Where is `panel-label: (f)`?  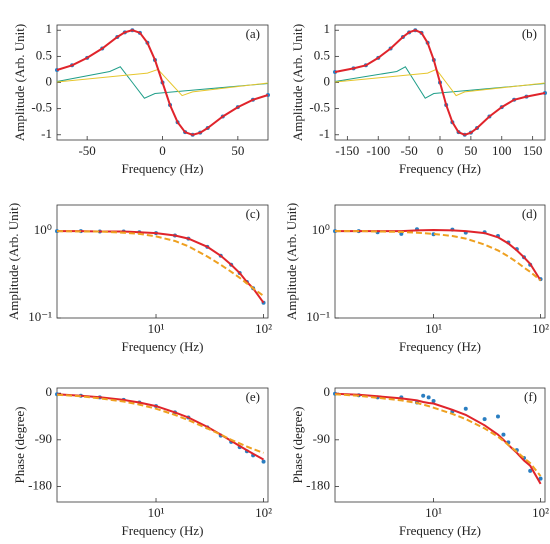 panel-label: (f) is located at coordinates (530, 396).